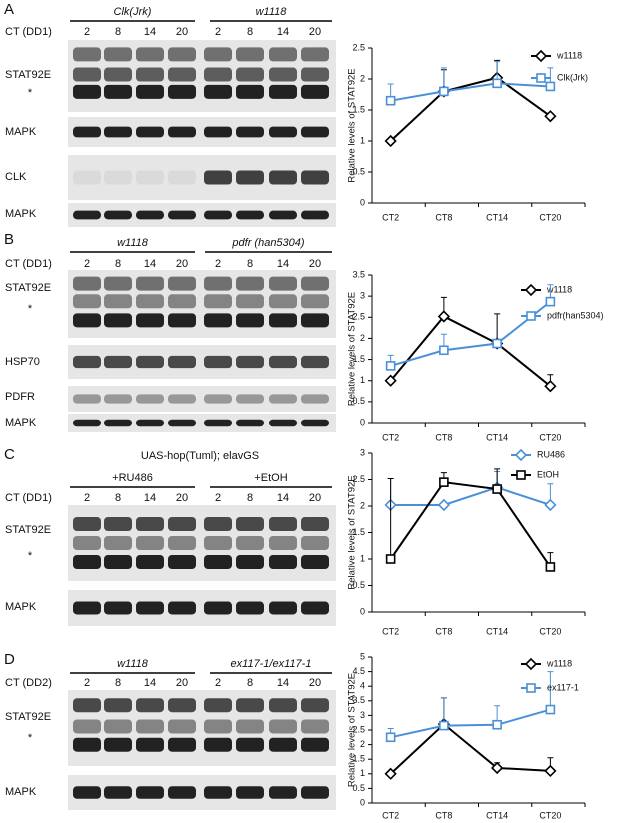 The width and height of the screenshot is (635, 823). What do you see at coordinates (572, 77) in the screenshot?
I see `legend-label: Clk(Jrk)` at bounding box center [572, 77].